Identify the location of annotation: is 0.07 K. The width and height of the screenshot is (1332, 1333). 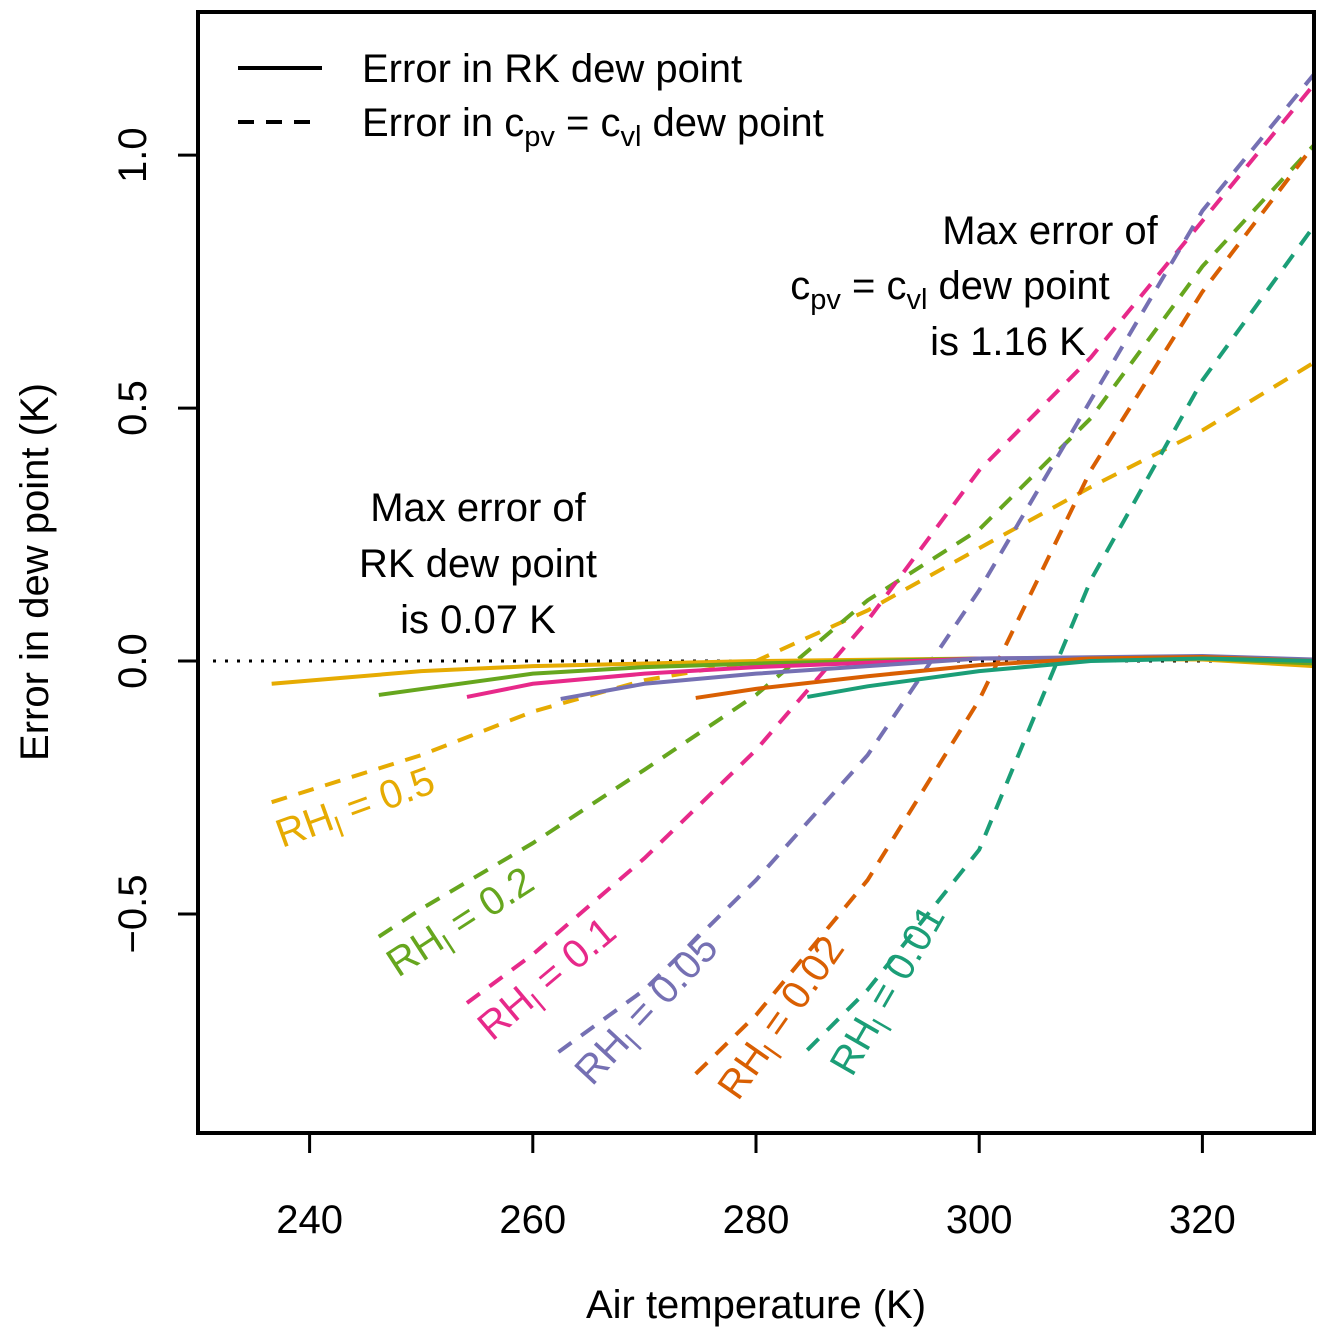
(478, 620).